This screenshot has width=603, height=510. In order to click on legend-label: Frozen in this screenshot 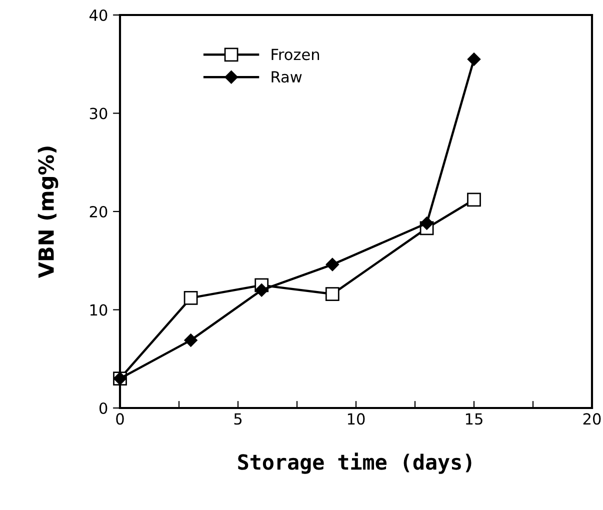, I will do `click(296, 54)`.